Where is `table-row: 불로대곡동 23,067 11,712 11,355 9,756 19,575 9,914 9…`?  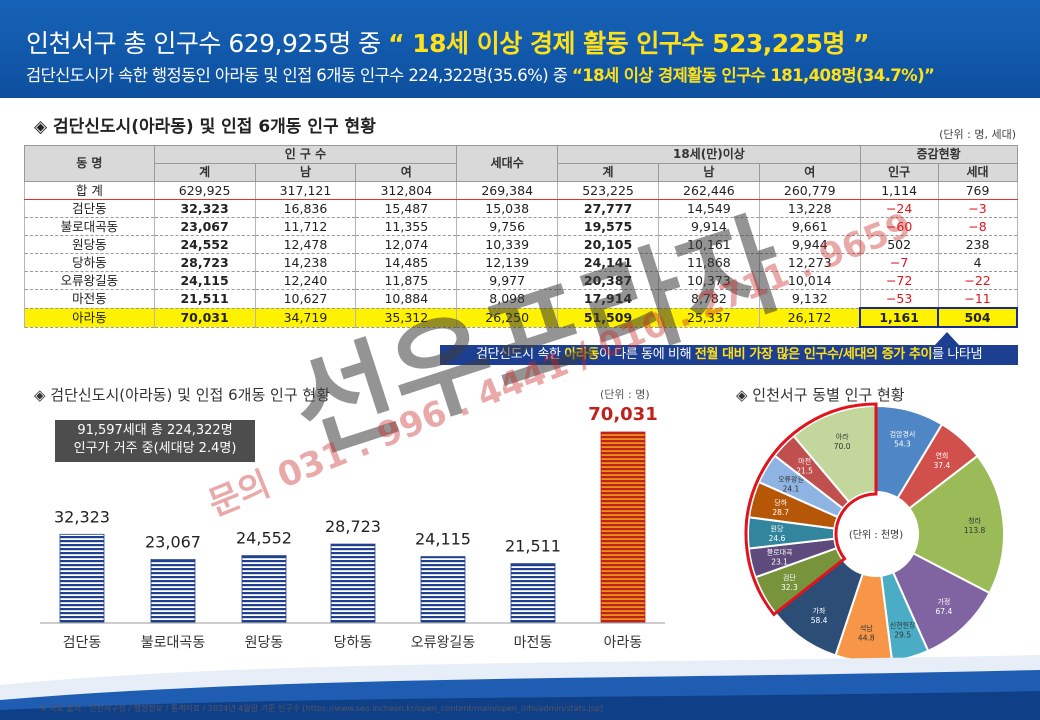 table-row: 불로대곡동 23,067 11,712 11,355 9,756 19,575 9,914 9… is located at coordinates (521, 226).